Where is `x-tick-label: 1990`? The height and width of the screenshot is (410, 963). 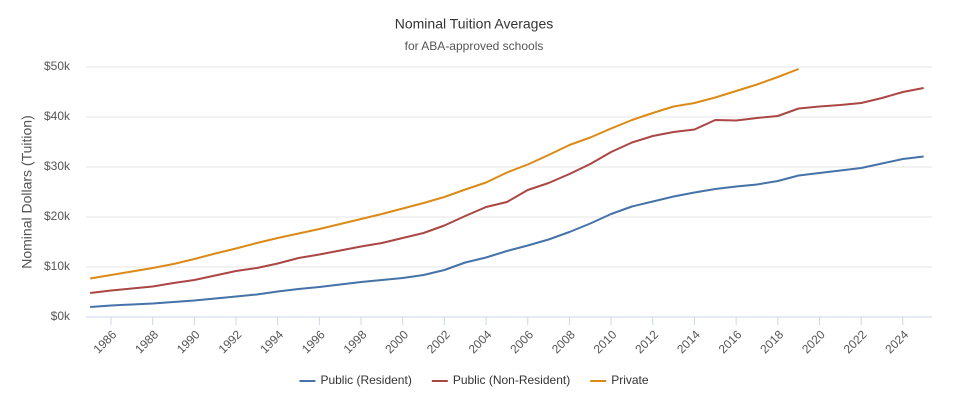 x-tick-label: 1990 is located at coordinates (188, 341).